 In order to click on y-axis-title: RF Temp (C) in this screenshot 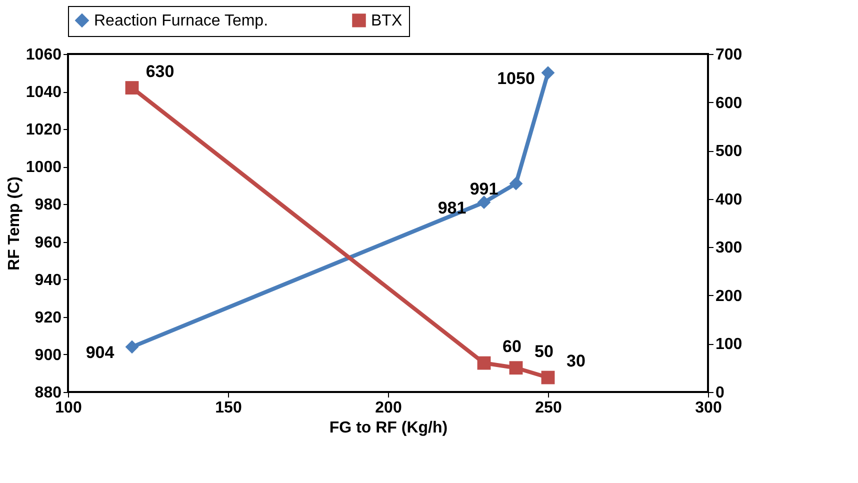, I will do `click(14, 223)`.